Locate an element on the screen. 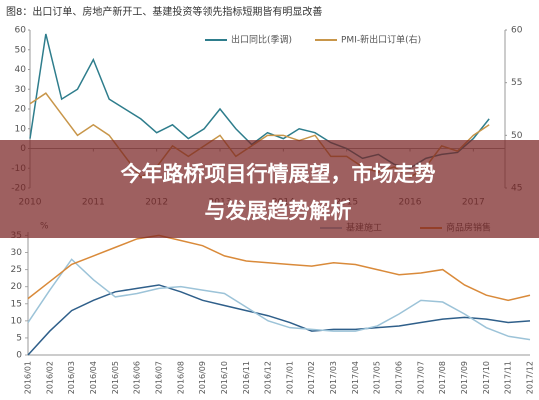 This screenshot has height=400, width=539. y-tick-label: 5 is located at coordinates (19, 338).